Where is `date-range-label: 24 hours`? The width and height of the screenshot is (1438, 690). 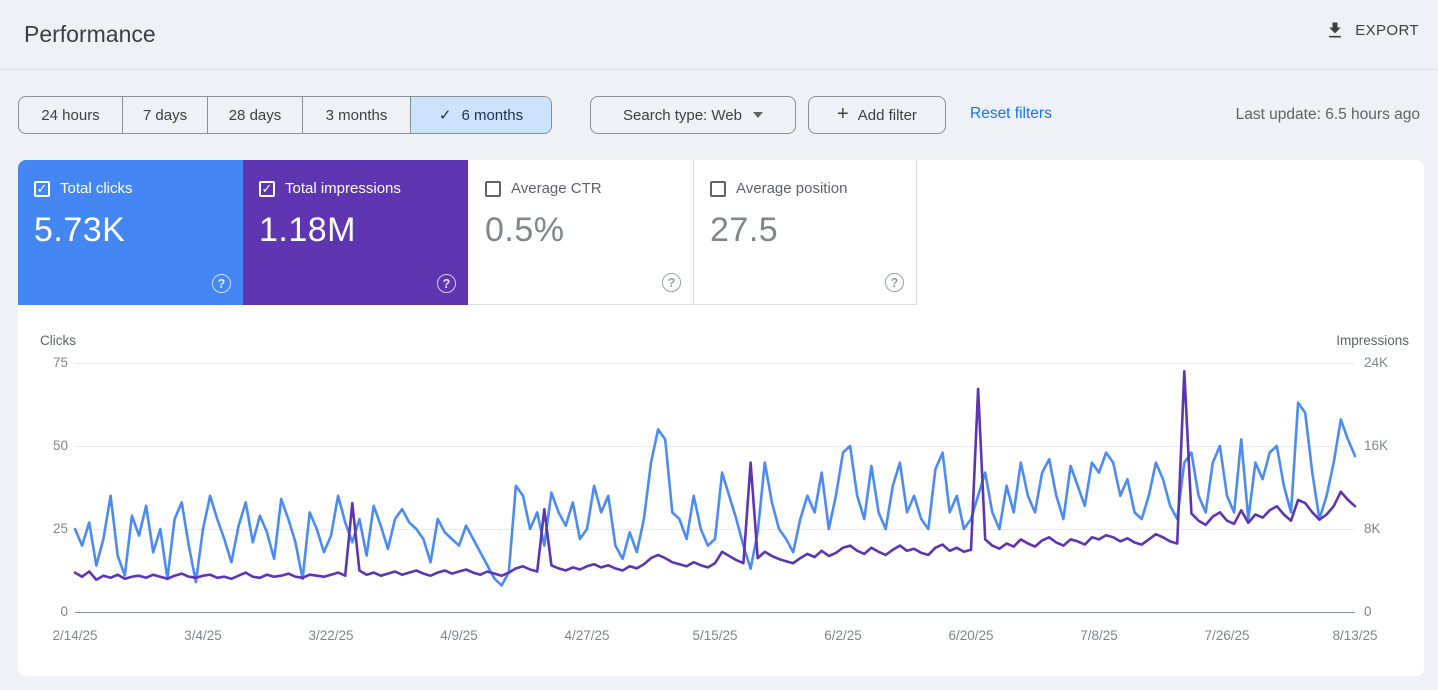 date-range-label: 24 hours is located at coordinates (70, 115).